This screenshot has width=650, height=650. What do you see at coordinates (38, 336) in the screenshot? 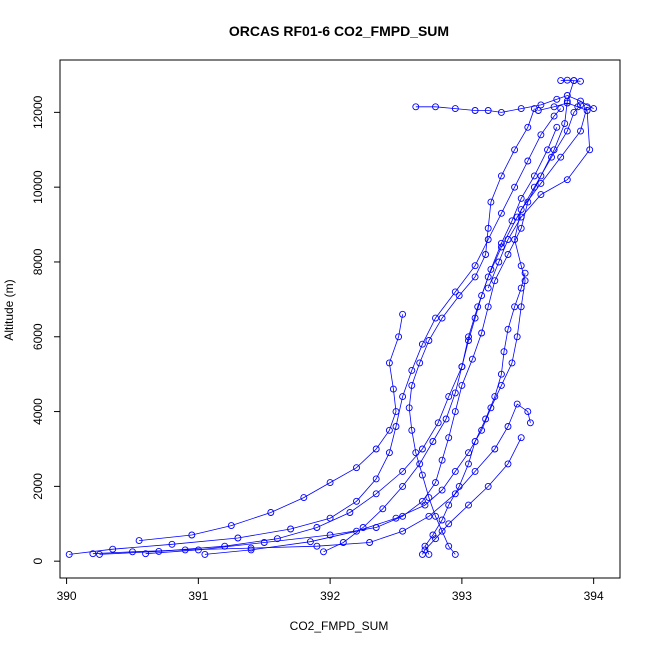
I see `y-tick-label: 6000` at bounding box center [38, 336].